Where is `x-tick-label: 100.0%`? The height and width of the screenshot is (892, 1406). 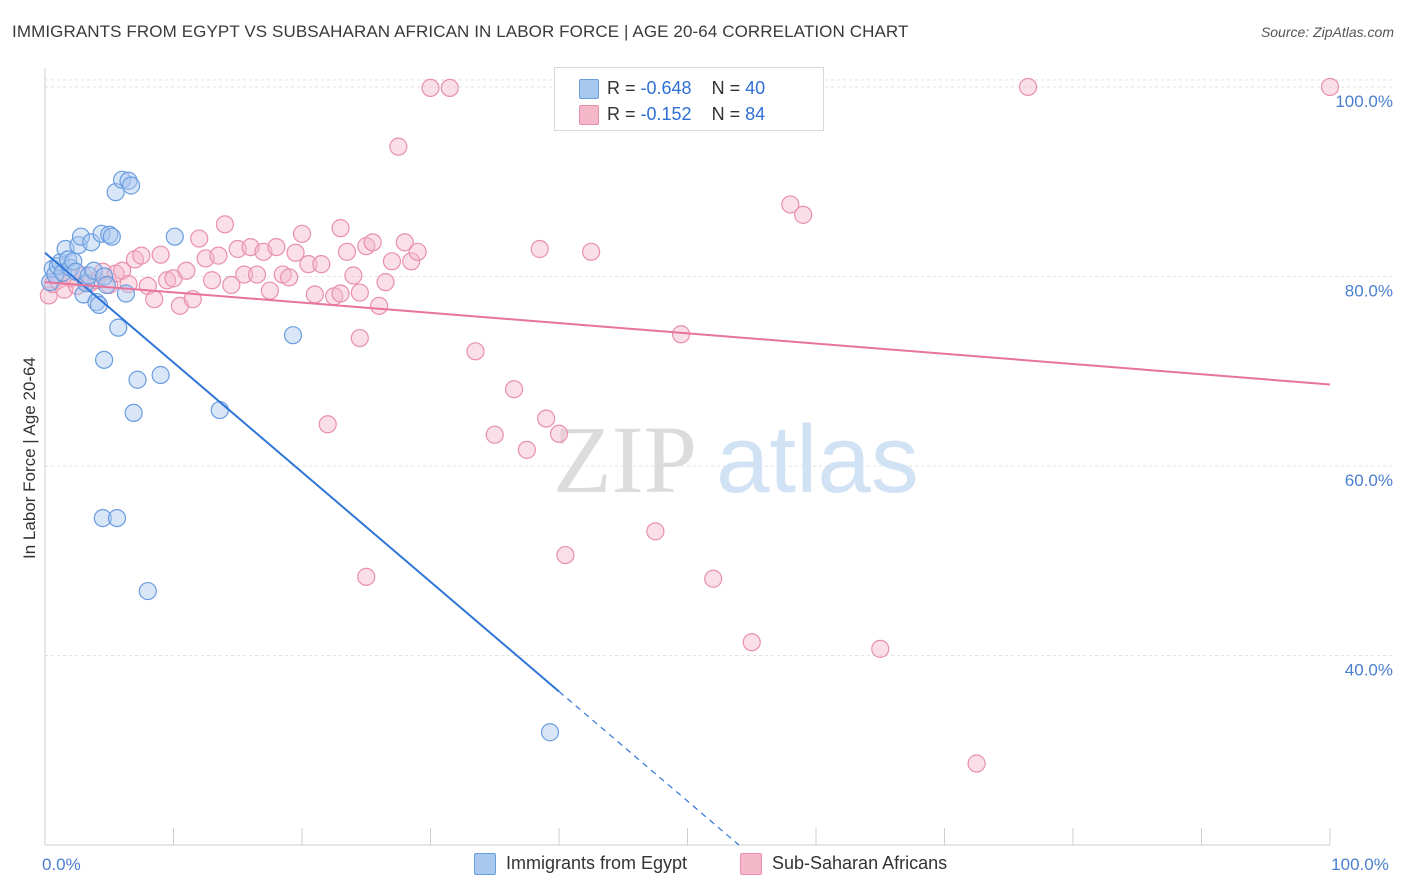
x-tick-label: 100.0% is located at coordinates (1360, 864).